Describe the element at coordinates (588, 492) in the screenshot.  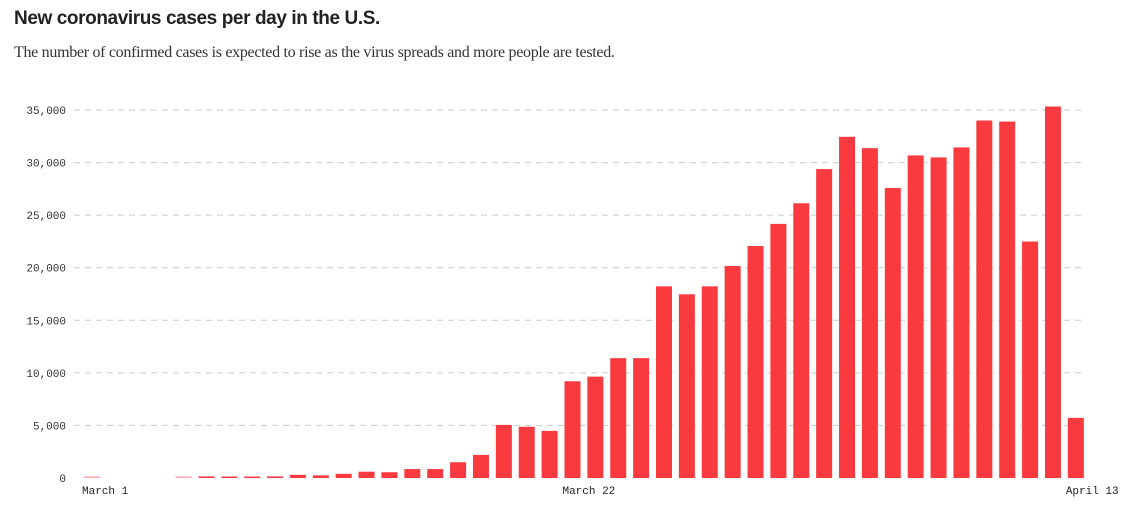
I see `x-tick-label: March 22` at that location.